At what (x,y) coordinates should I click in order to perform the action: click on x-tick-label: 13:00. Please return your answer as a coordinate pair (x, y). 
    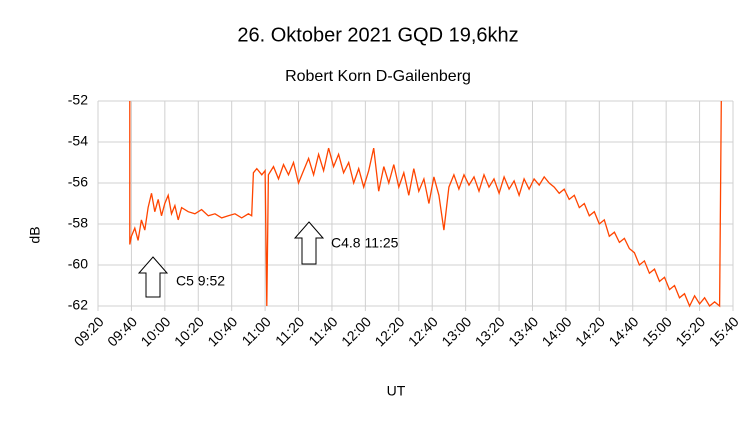
    Looking at the image, I should click on (456, 331).